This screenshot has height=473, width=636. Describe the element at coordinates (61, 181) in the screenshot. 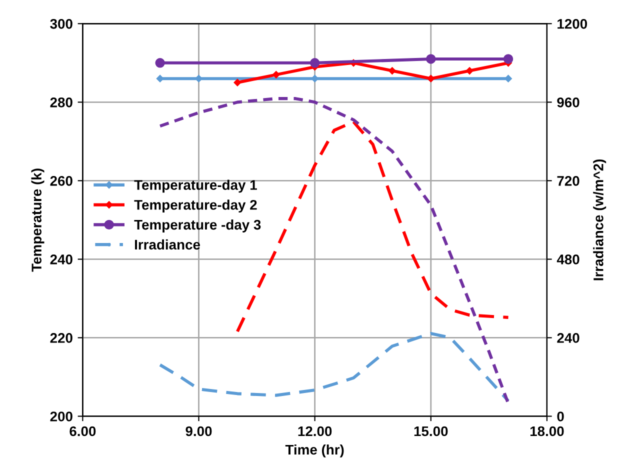

I see `y-tick-label: 260` at that location.